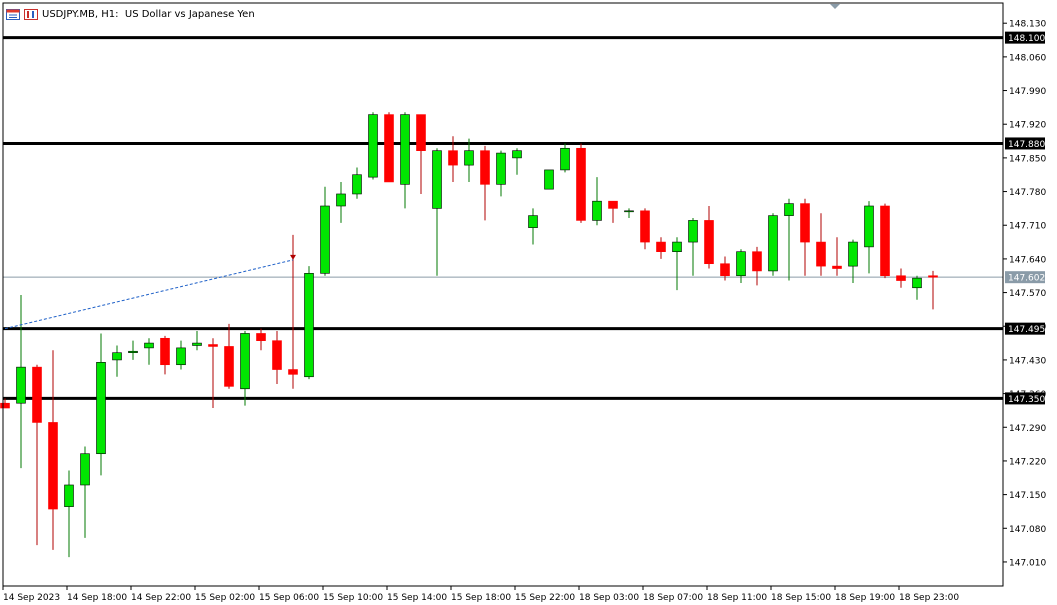  I want to click on time-tick-label: 18 Sep 19:00, so click(865, 598).